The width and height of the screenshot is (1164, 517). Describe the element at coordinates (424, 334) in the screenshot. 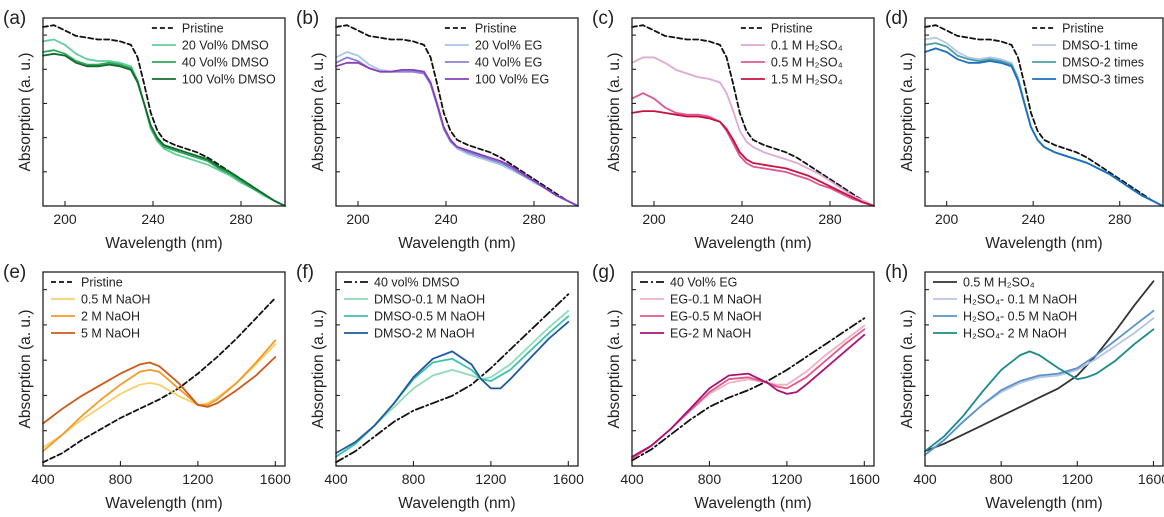

I see `legend-label: DMSO-2 M NaOH` at that location.